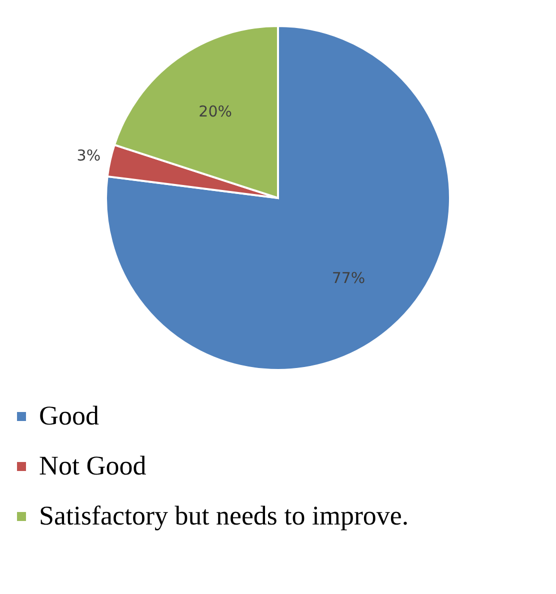 The width and height of the screenshot is (556, 594). What do you see at coordinates (88, 155) in the screenshot?
I see `data-label: 3%` at bounding box center [88, 155].